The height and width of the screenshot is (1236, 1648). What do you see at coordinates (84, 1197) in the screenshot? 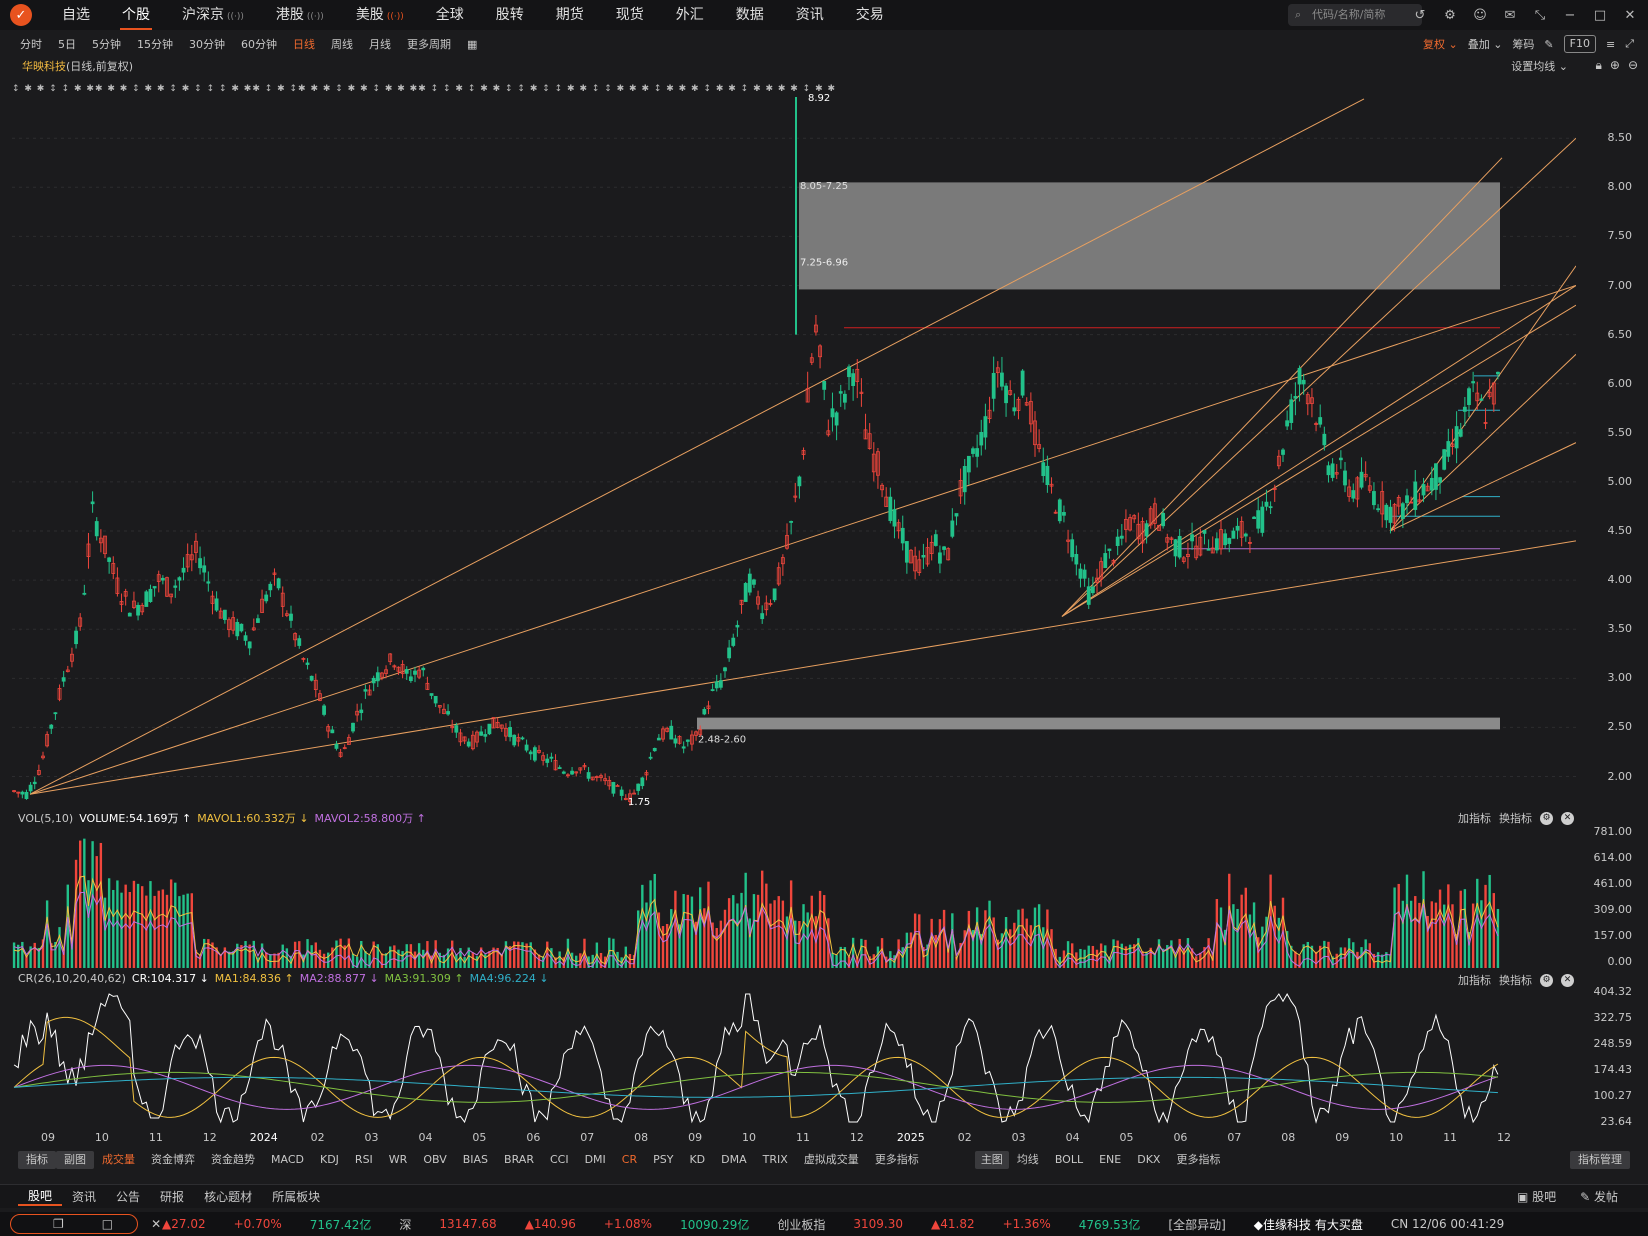
I see `bottom-tab-1: 资讯` at bounding box center [84, 1197].